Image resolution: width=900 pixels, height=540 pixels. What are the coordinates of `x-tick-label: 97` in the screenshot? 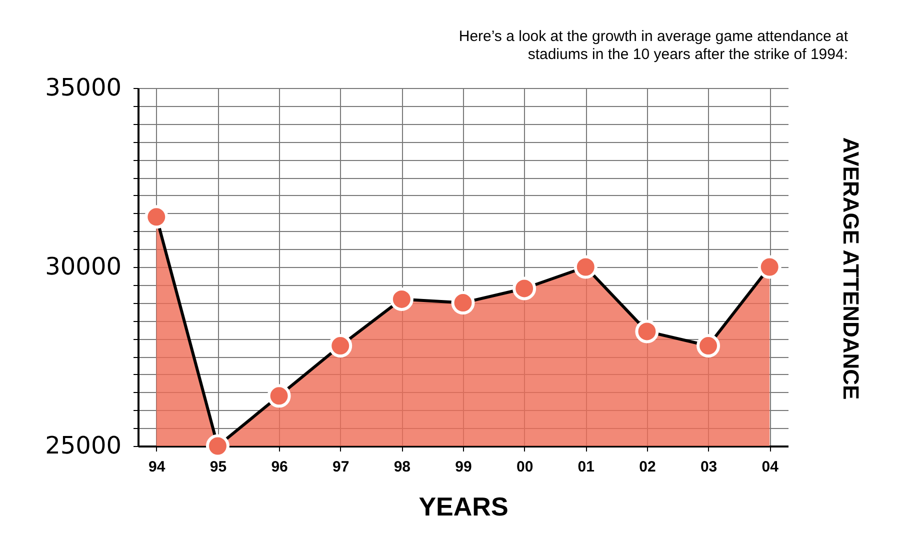 It's located at (341, 467).